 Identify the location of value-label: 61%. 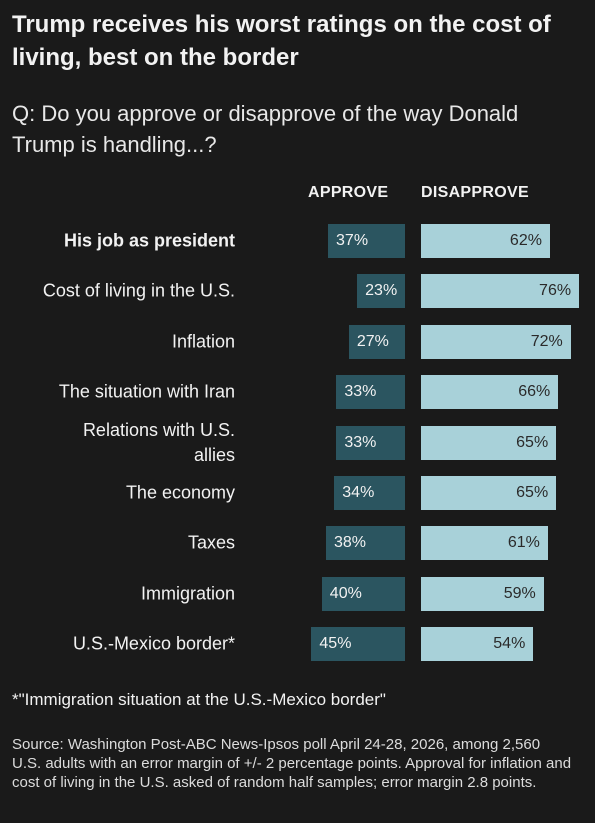
(523, 543).